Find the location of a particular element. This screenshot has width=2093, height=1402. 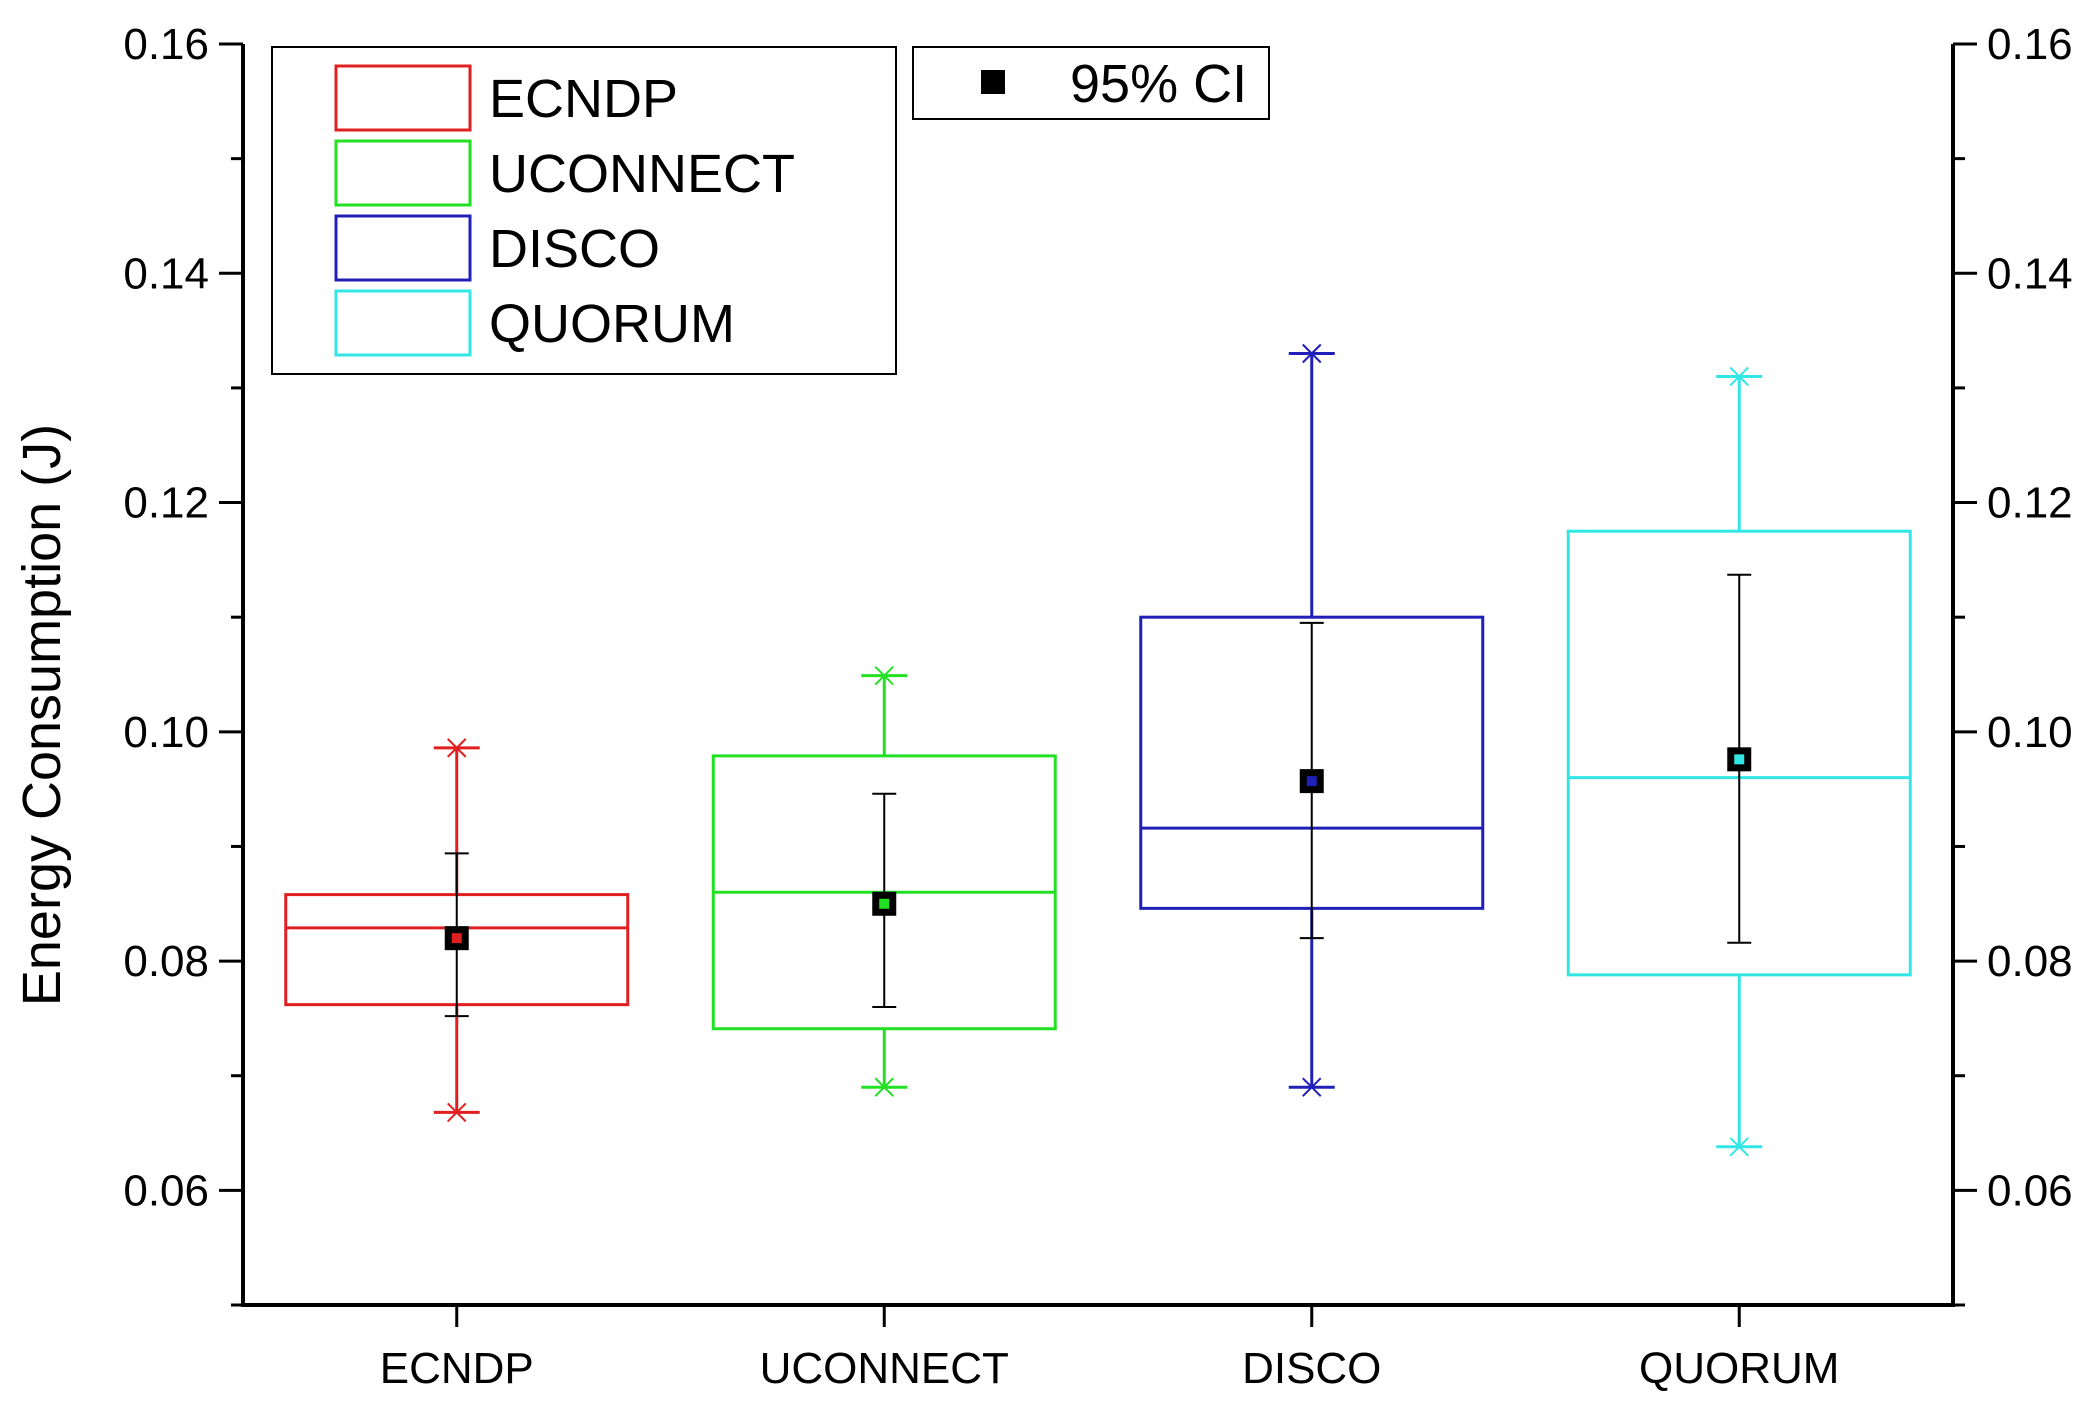

iqr-box is located at coordinates (1739, 753).